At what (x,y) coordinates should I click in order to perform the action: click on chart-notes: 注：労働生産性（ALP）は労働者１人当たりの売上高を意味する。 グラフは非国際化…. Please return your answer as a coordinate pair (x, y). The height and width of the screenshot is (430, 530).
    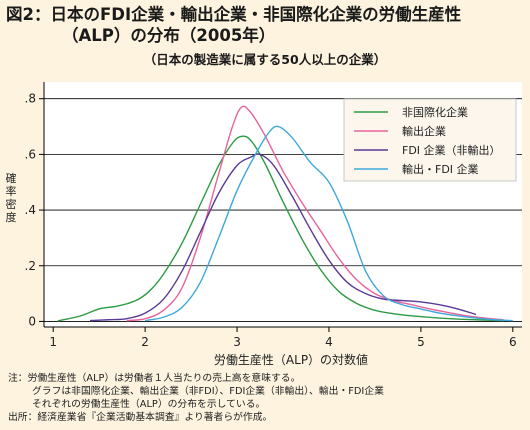
    Looking at the image, I should click on (265, 398).